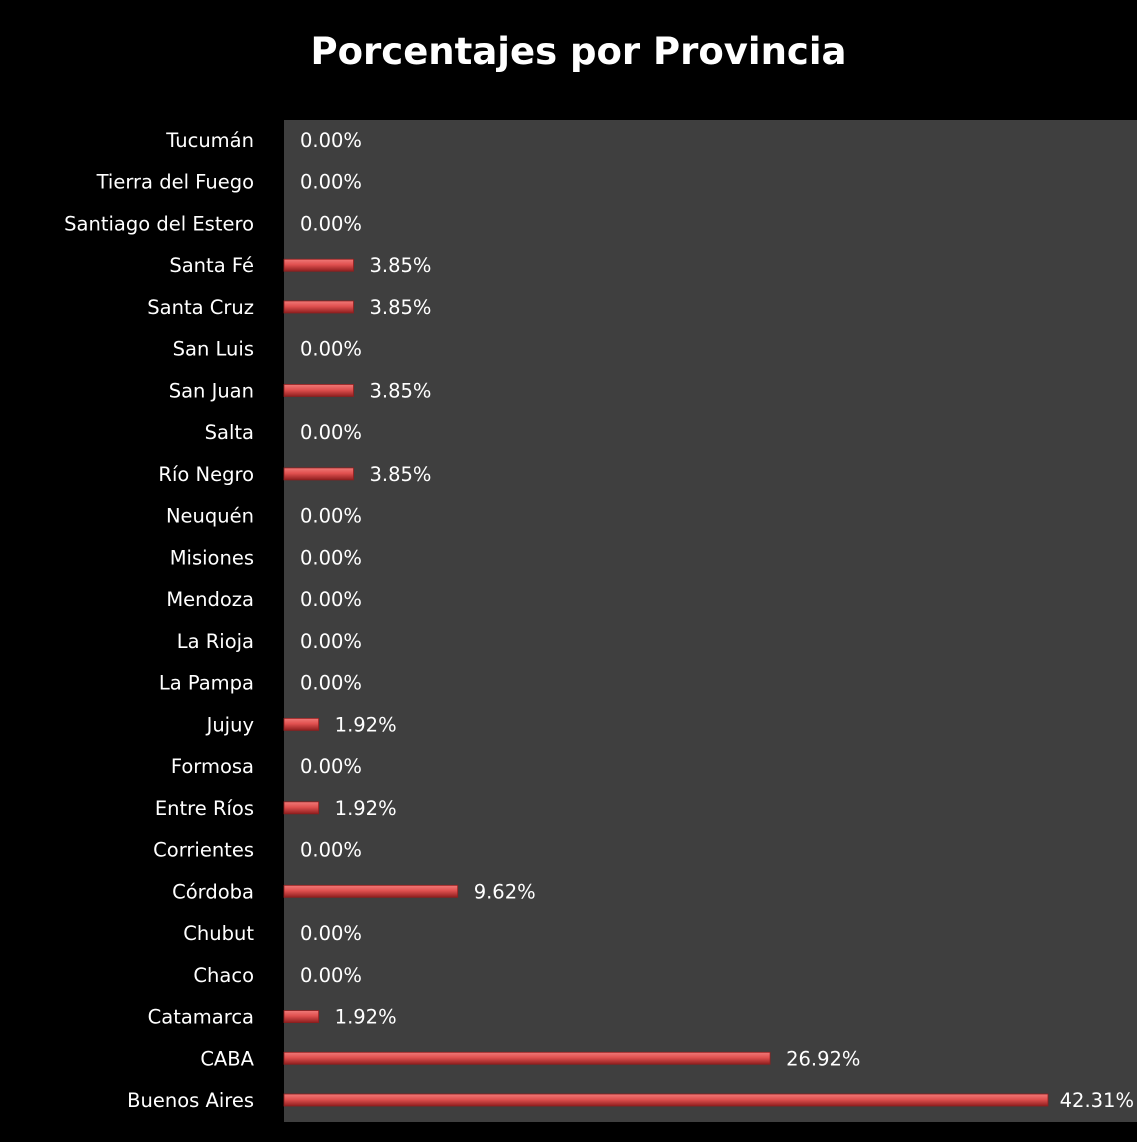 This screenshot has height=1142, width=1137. What do you see at coordinates (213, 349) in the screenshot?
I see `category-label: San Luis` at bounding box center [213, 349].